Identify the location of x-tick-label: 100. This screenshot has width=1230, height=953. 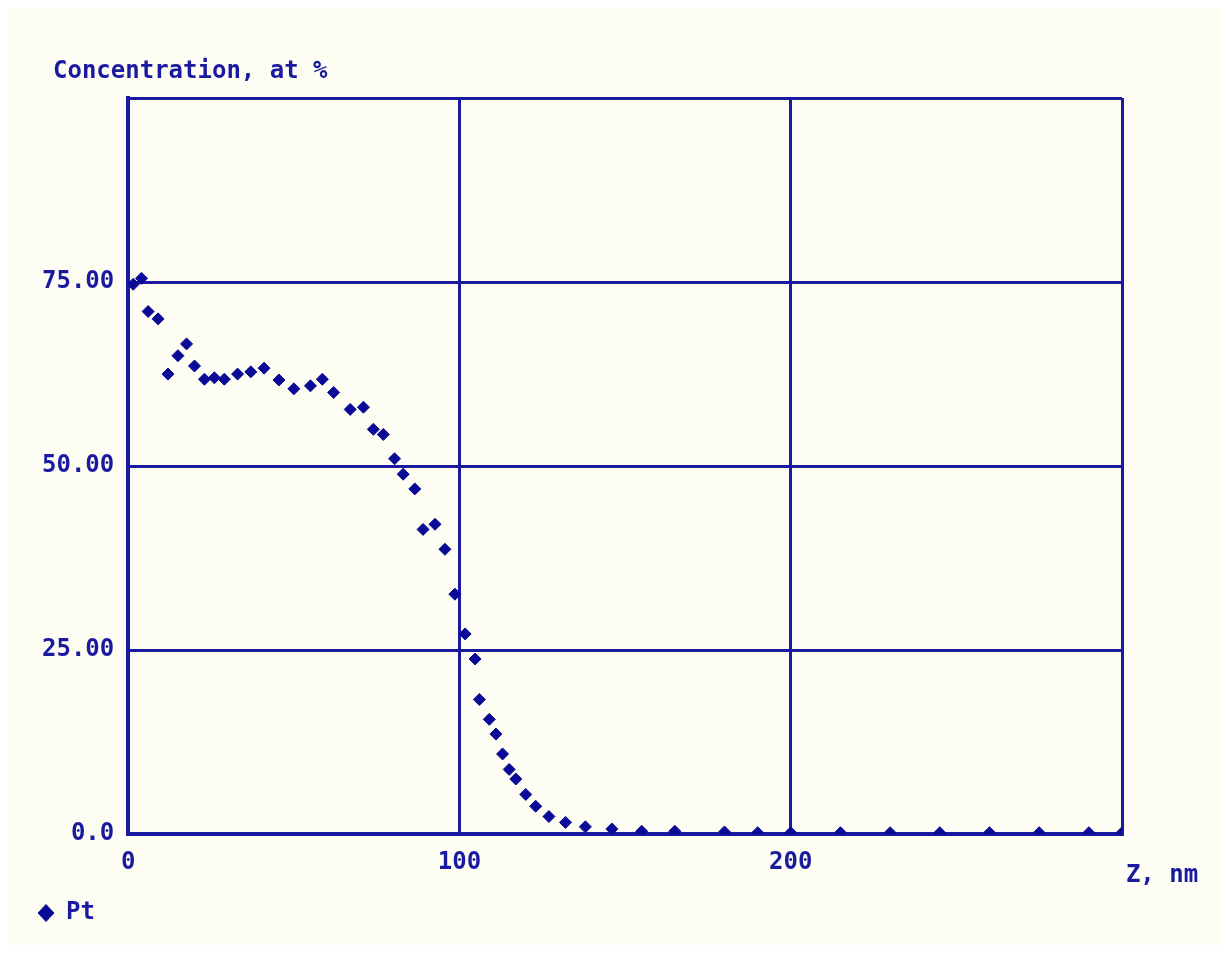
(459, 860).